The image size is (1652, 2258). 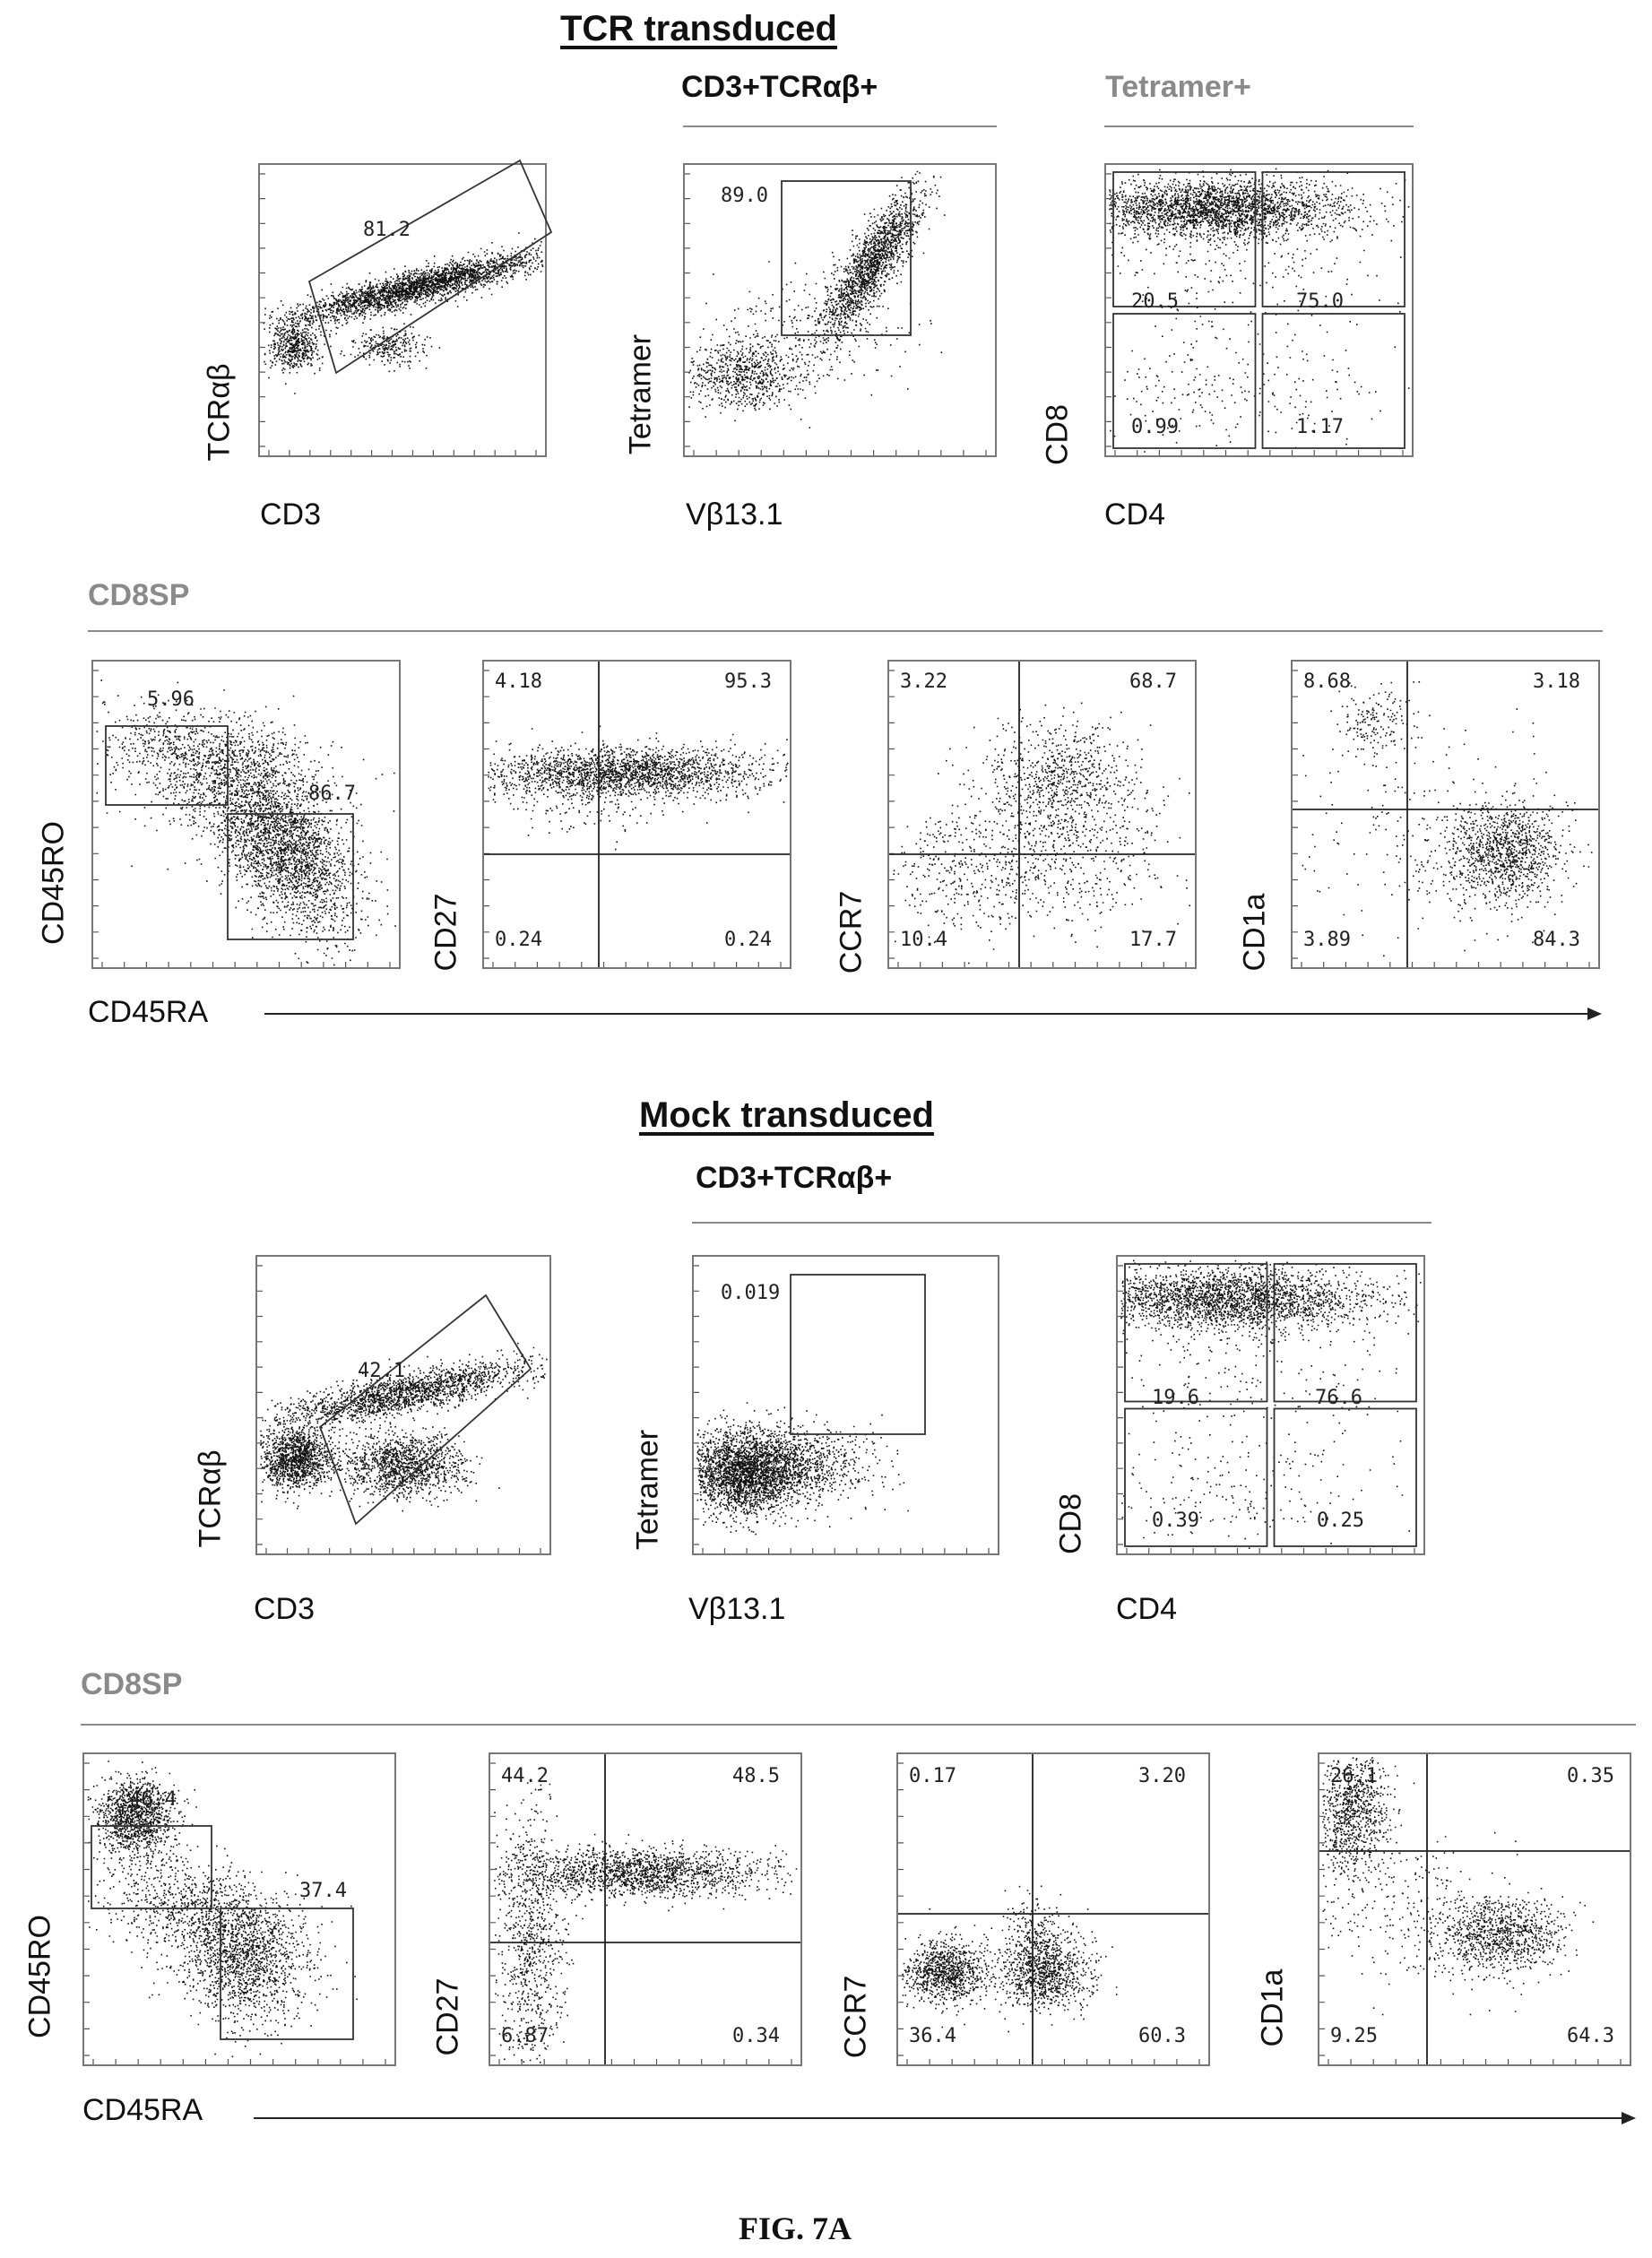 What do you see at coordinates (640, 394) in the screenshot?
I see `y-axis-label: Tetramer` at bounding box center [640, 394].